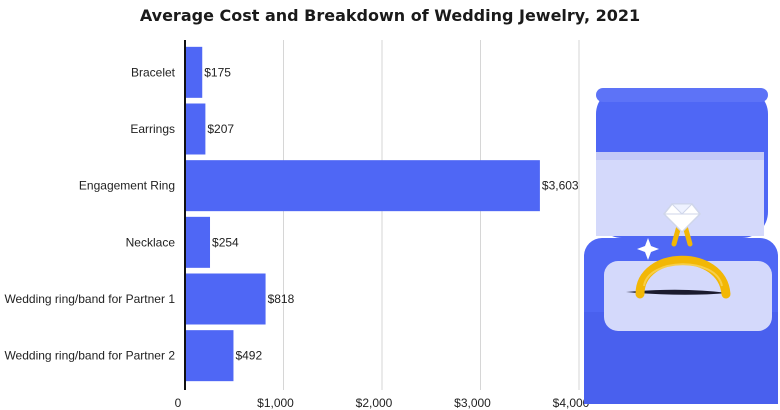  Describe the element at coordinates (682, 218) in the screenshot. I see `diamond` at that location.